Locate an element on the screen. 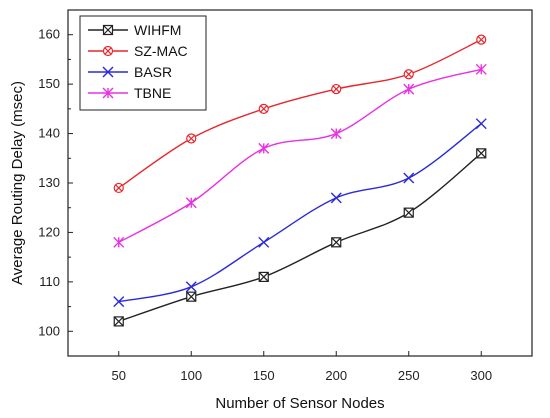 The width and height of the screenshot is (550, 418). y-tick-label: 120 is located at coordinates (49, 231).